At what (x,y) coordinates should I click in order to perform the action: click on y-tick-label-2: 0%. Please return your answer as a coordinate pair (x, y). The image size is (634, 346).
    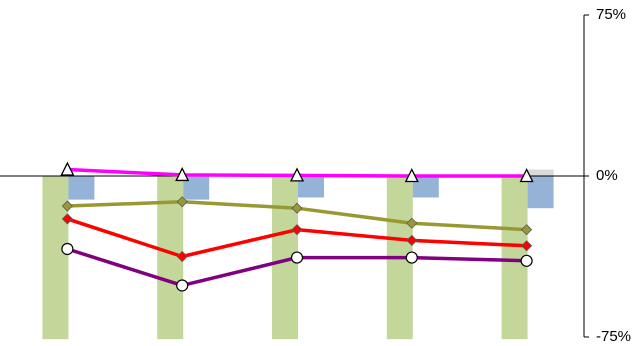
    Looking at the image, I should click on (607, 175).